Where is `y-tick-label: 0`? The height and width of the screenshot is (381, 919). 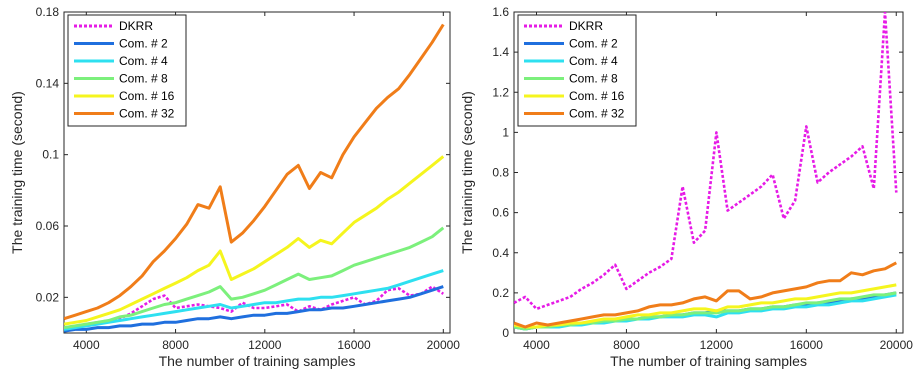 y-tick-label: 0 is located at coordinates (505, 333).